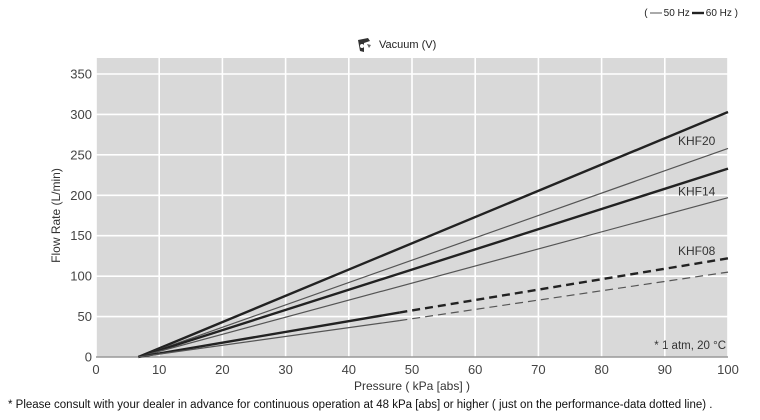  I want to click on y-tick-label: 150, so click(81, 235).